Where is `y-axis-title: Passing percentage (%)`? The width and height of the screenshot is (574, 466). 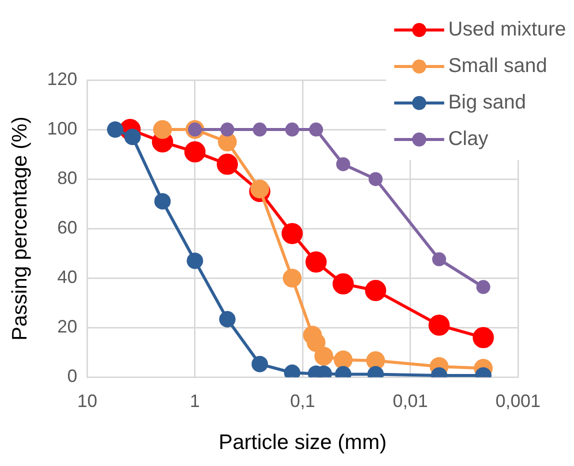
y-axis-title: Passing percentage (%) is located at coordinates (20, 228).